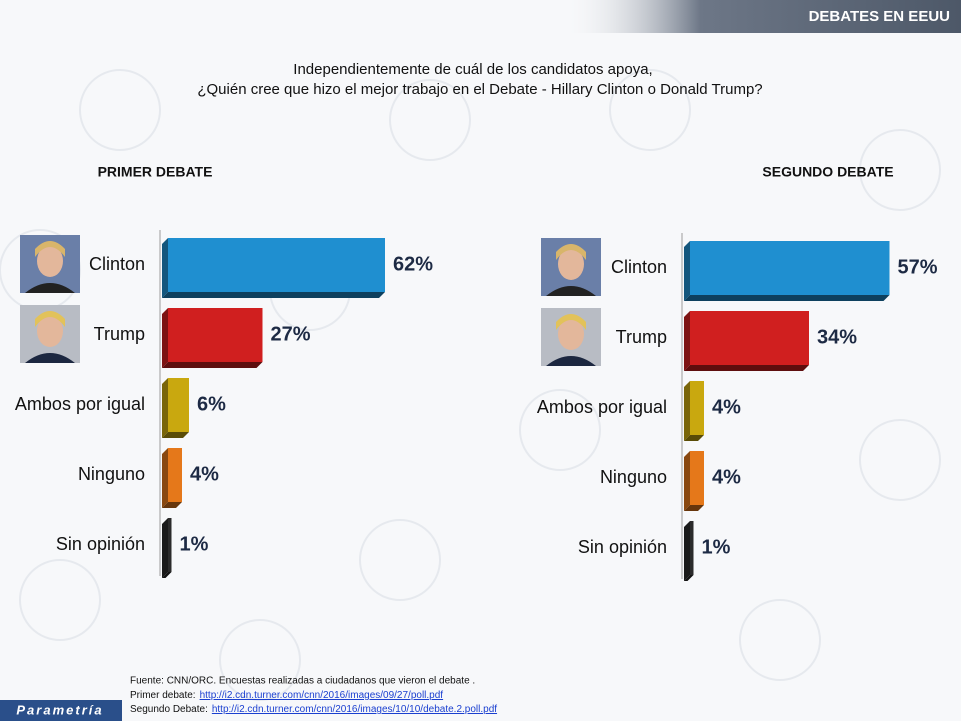  Describe the element at coordinates (918, 267) in the screenshot. I see `value-label: 57%` at that location.